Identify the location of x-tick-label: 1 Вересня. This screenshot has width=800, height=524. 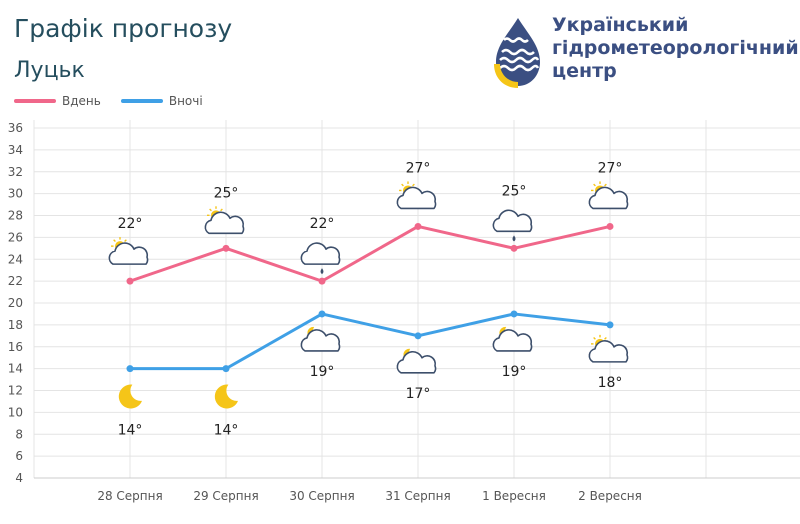
(514, 496).